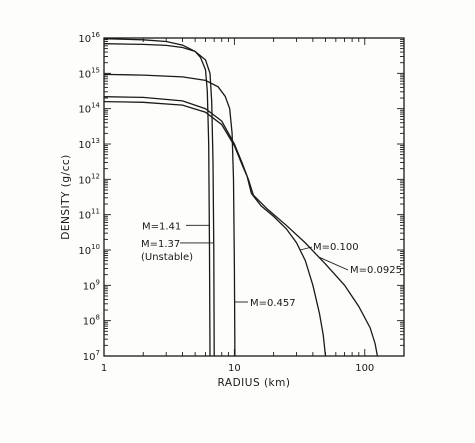 The image size is (475, 443). I want to click on y-tick-label: 10⁹, so click(91, 285).